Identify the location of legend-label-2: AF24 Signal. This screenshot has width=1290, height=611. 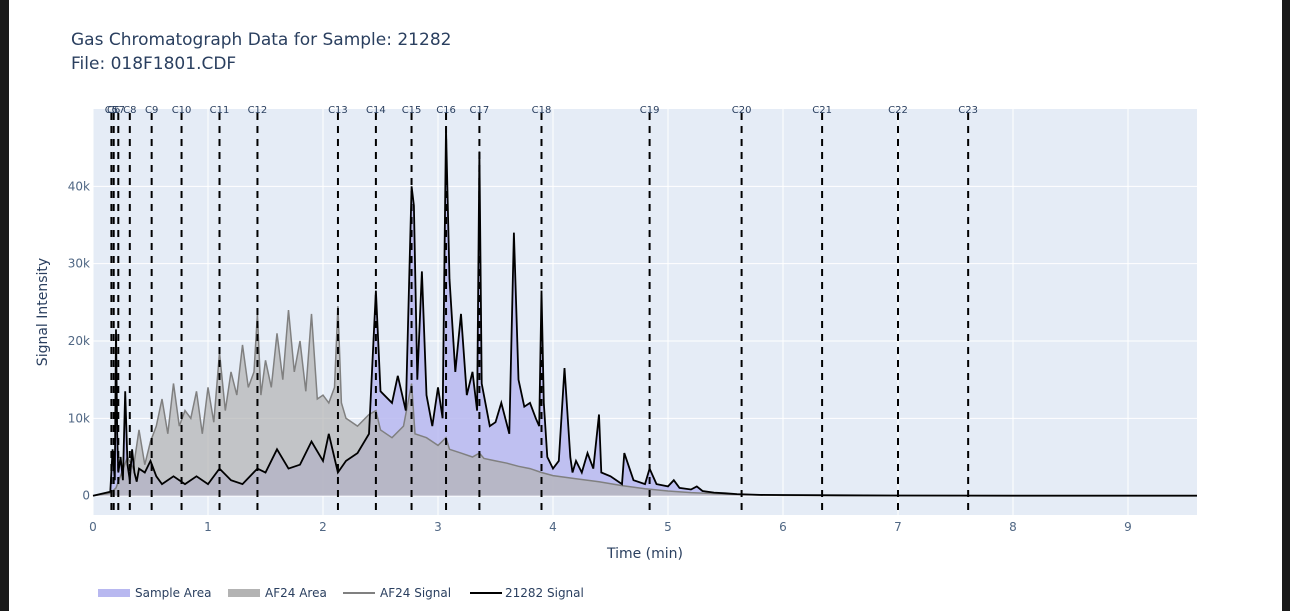
(415, 593).